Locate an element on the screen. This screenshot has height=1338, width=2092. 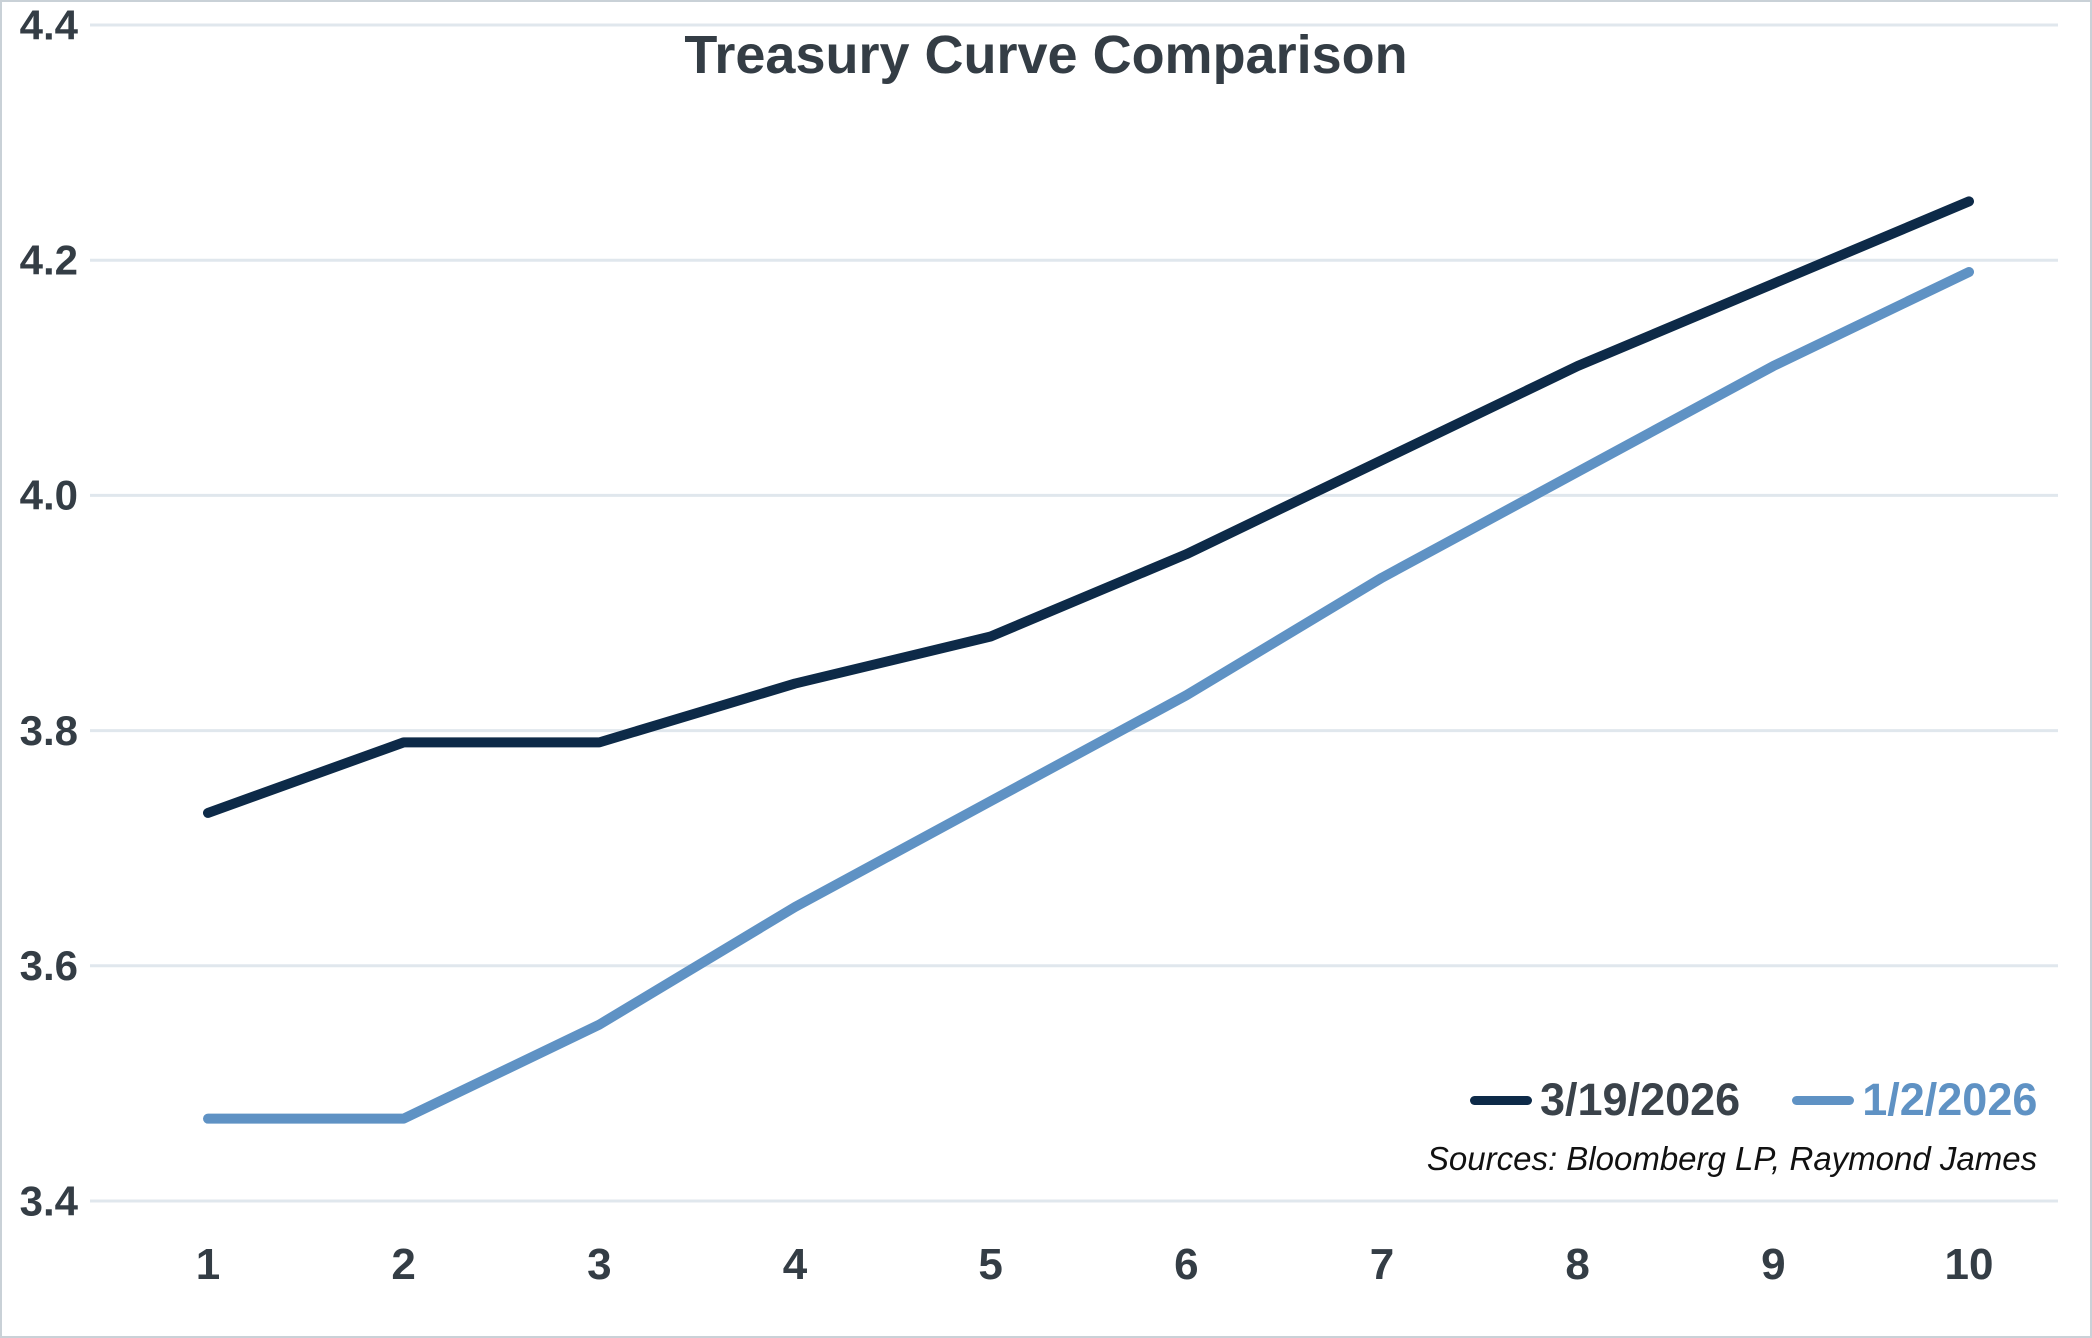
y-tick-label-4.0: 4.0 is located at coordinates (49, 495).